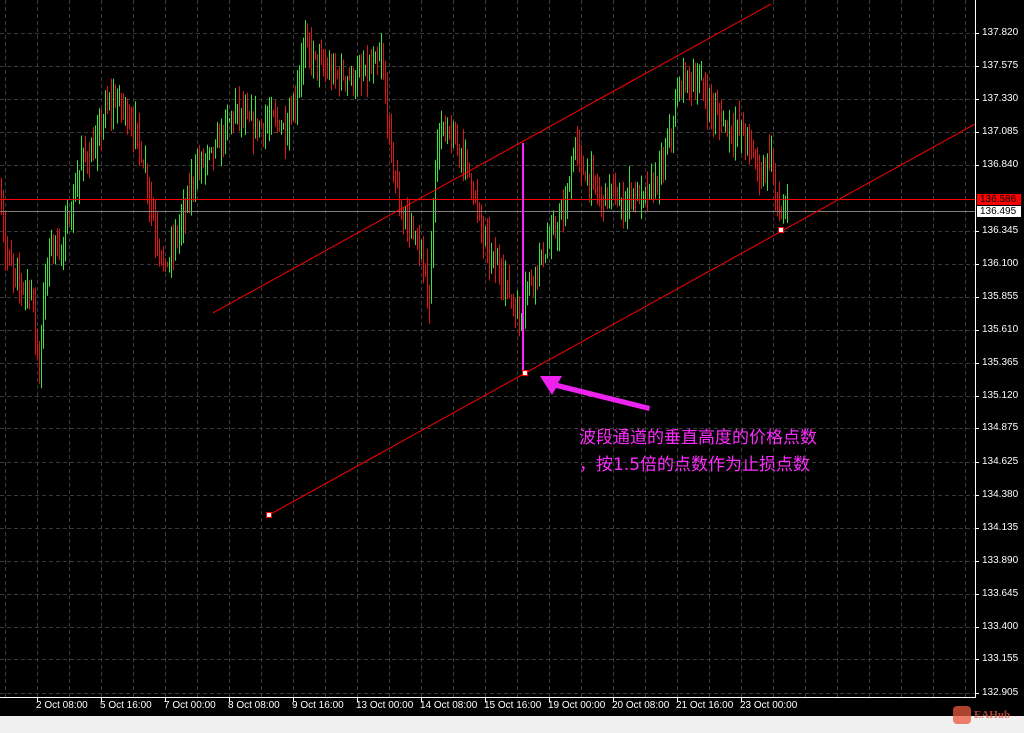 Image resolution: width=1024 pixels, height=733 pixels. What do you see at coordinates (999, 199) in the screenshot?
I see `bid-price-label: 136.586` at bounding box center [999, 199].